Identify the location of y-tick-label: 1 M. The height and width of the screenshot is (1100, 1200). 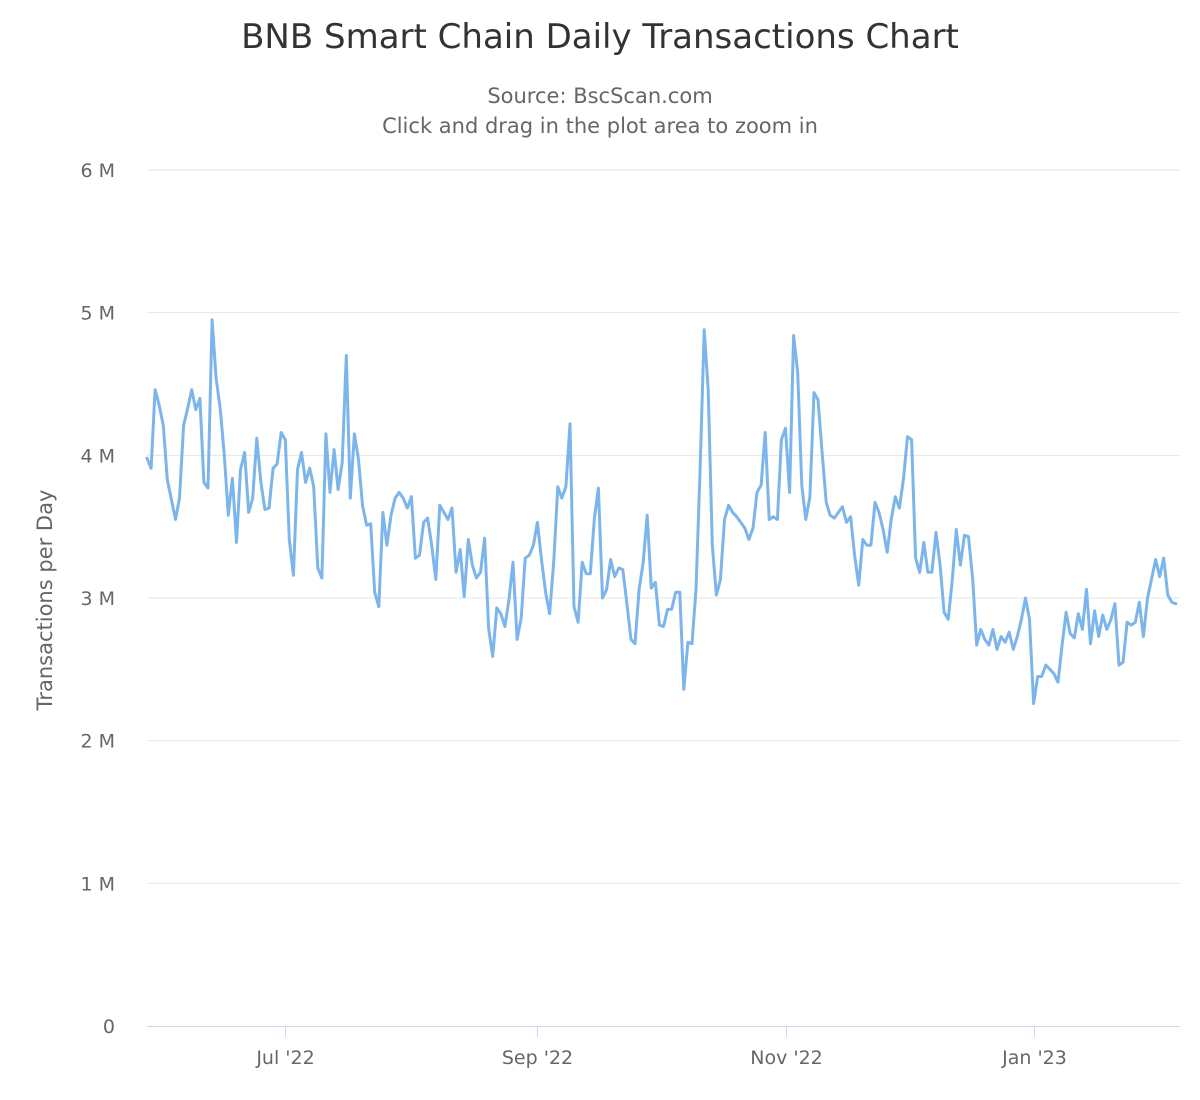
(97, 884).